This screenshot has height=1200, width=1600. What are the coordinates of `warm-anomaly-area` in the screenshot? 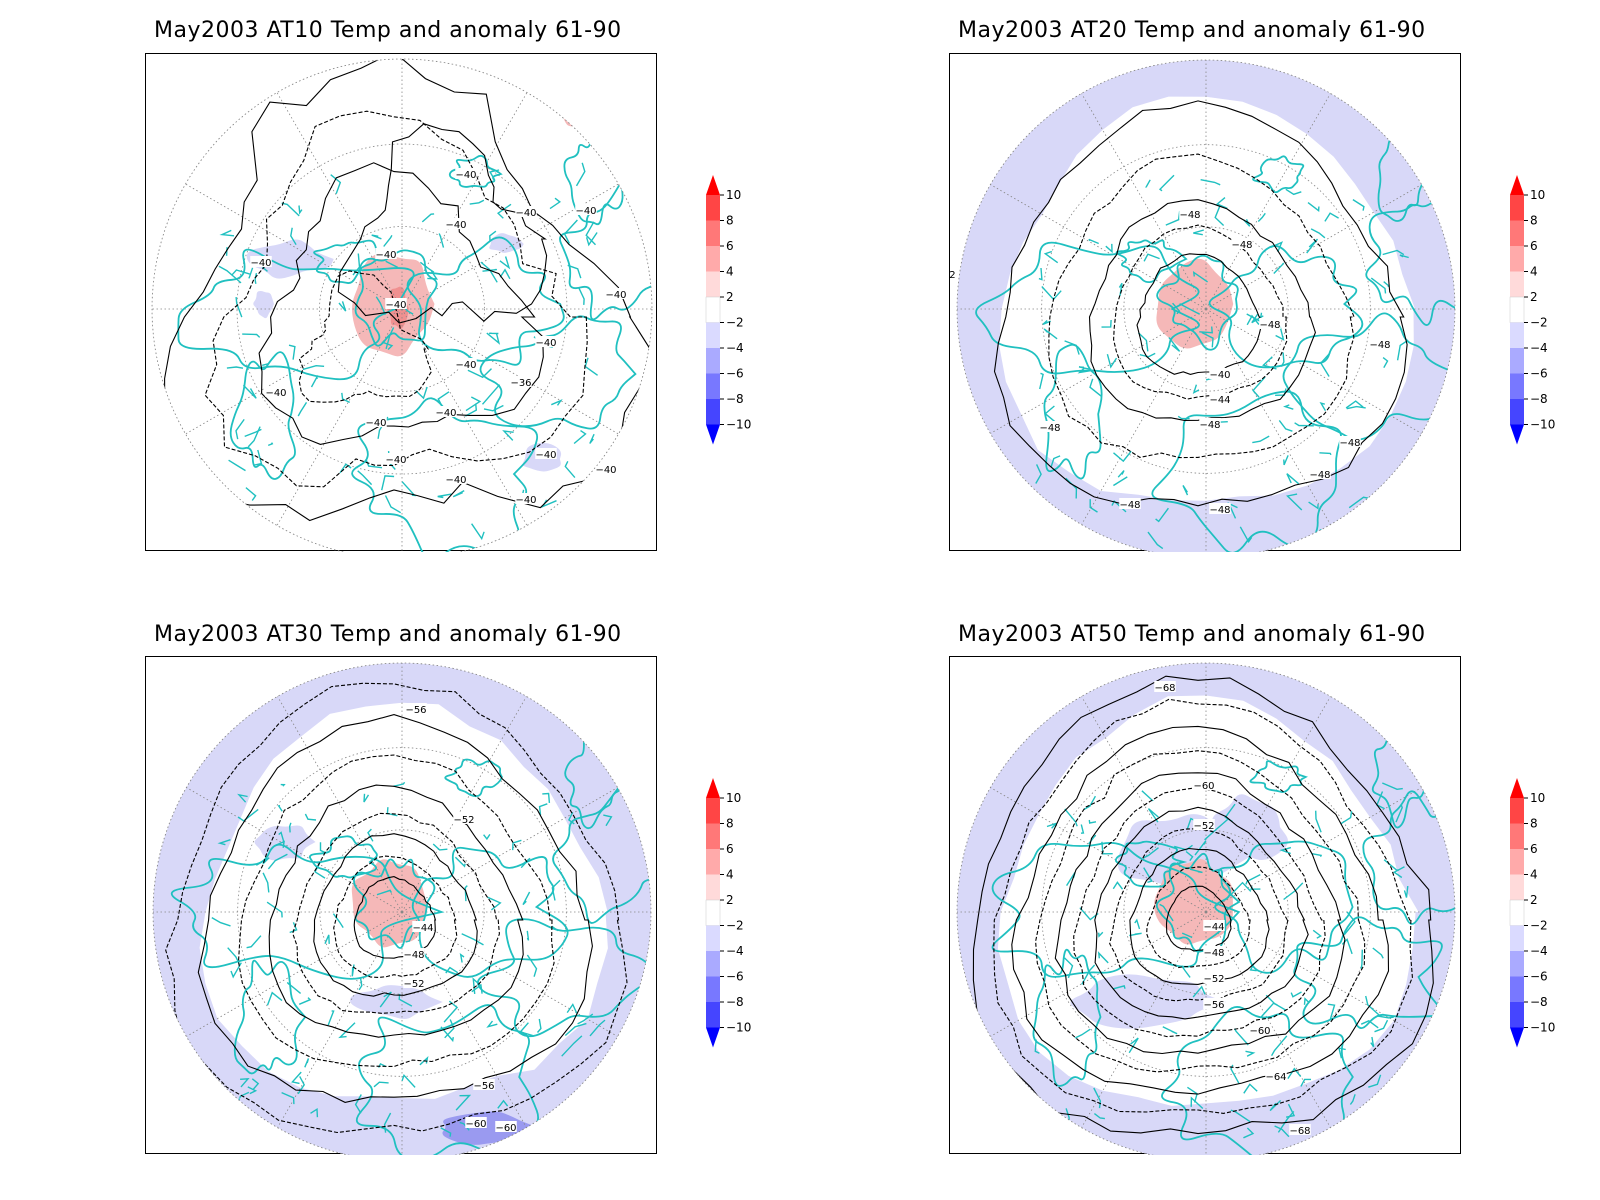 It's located at (576, 118).